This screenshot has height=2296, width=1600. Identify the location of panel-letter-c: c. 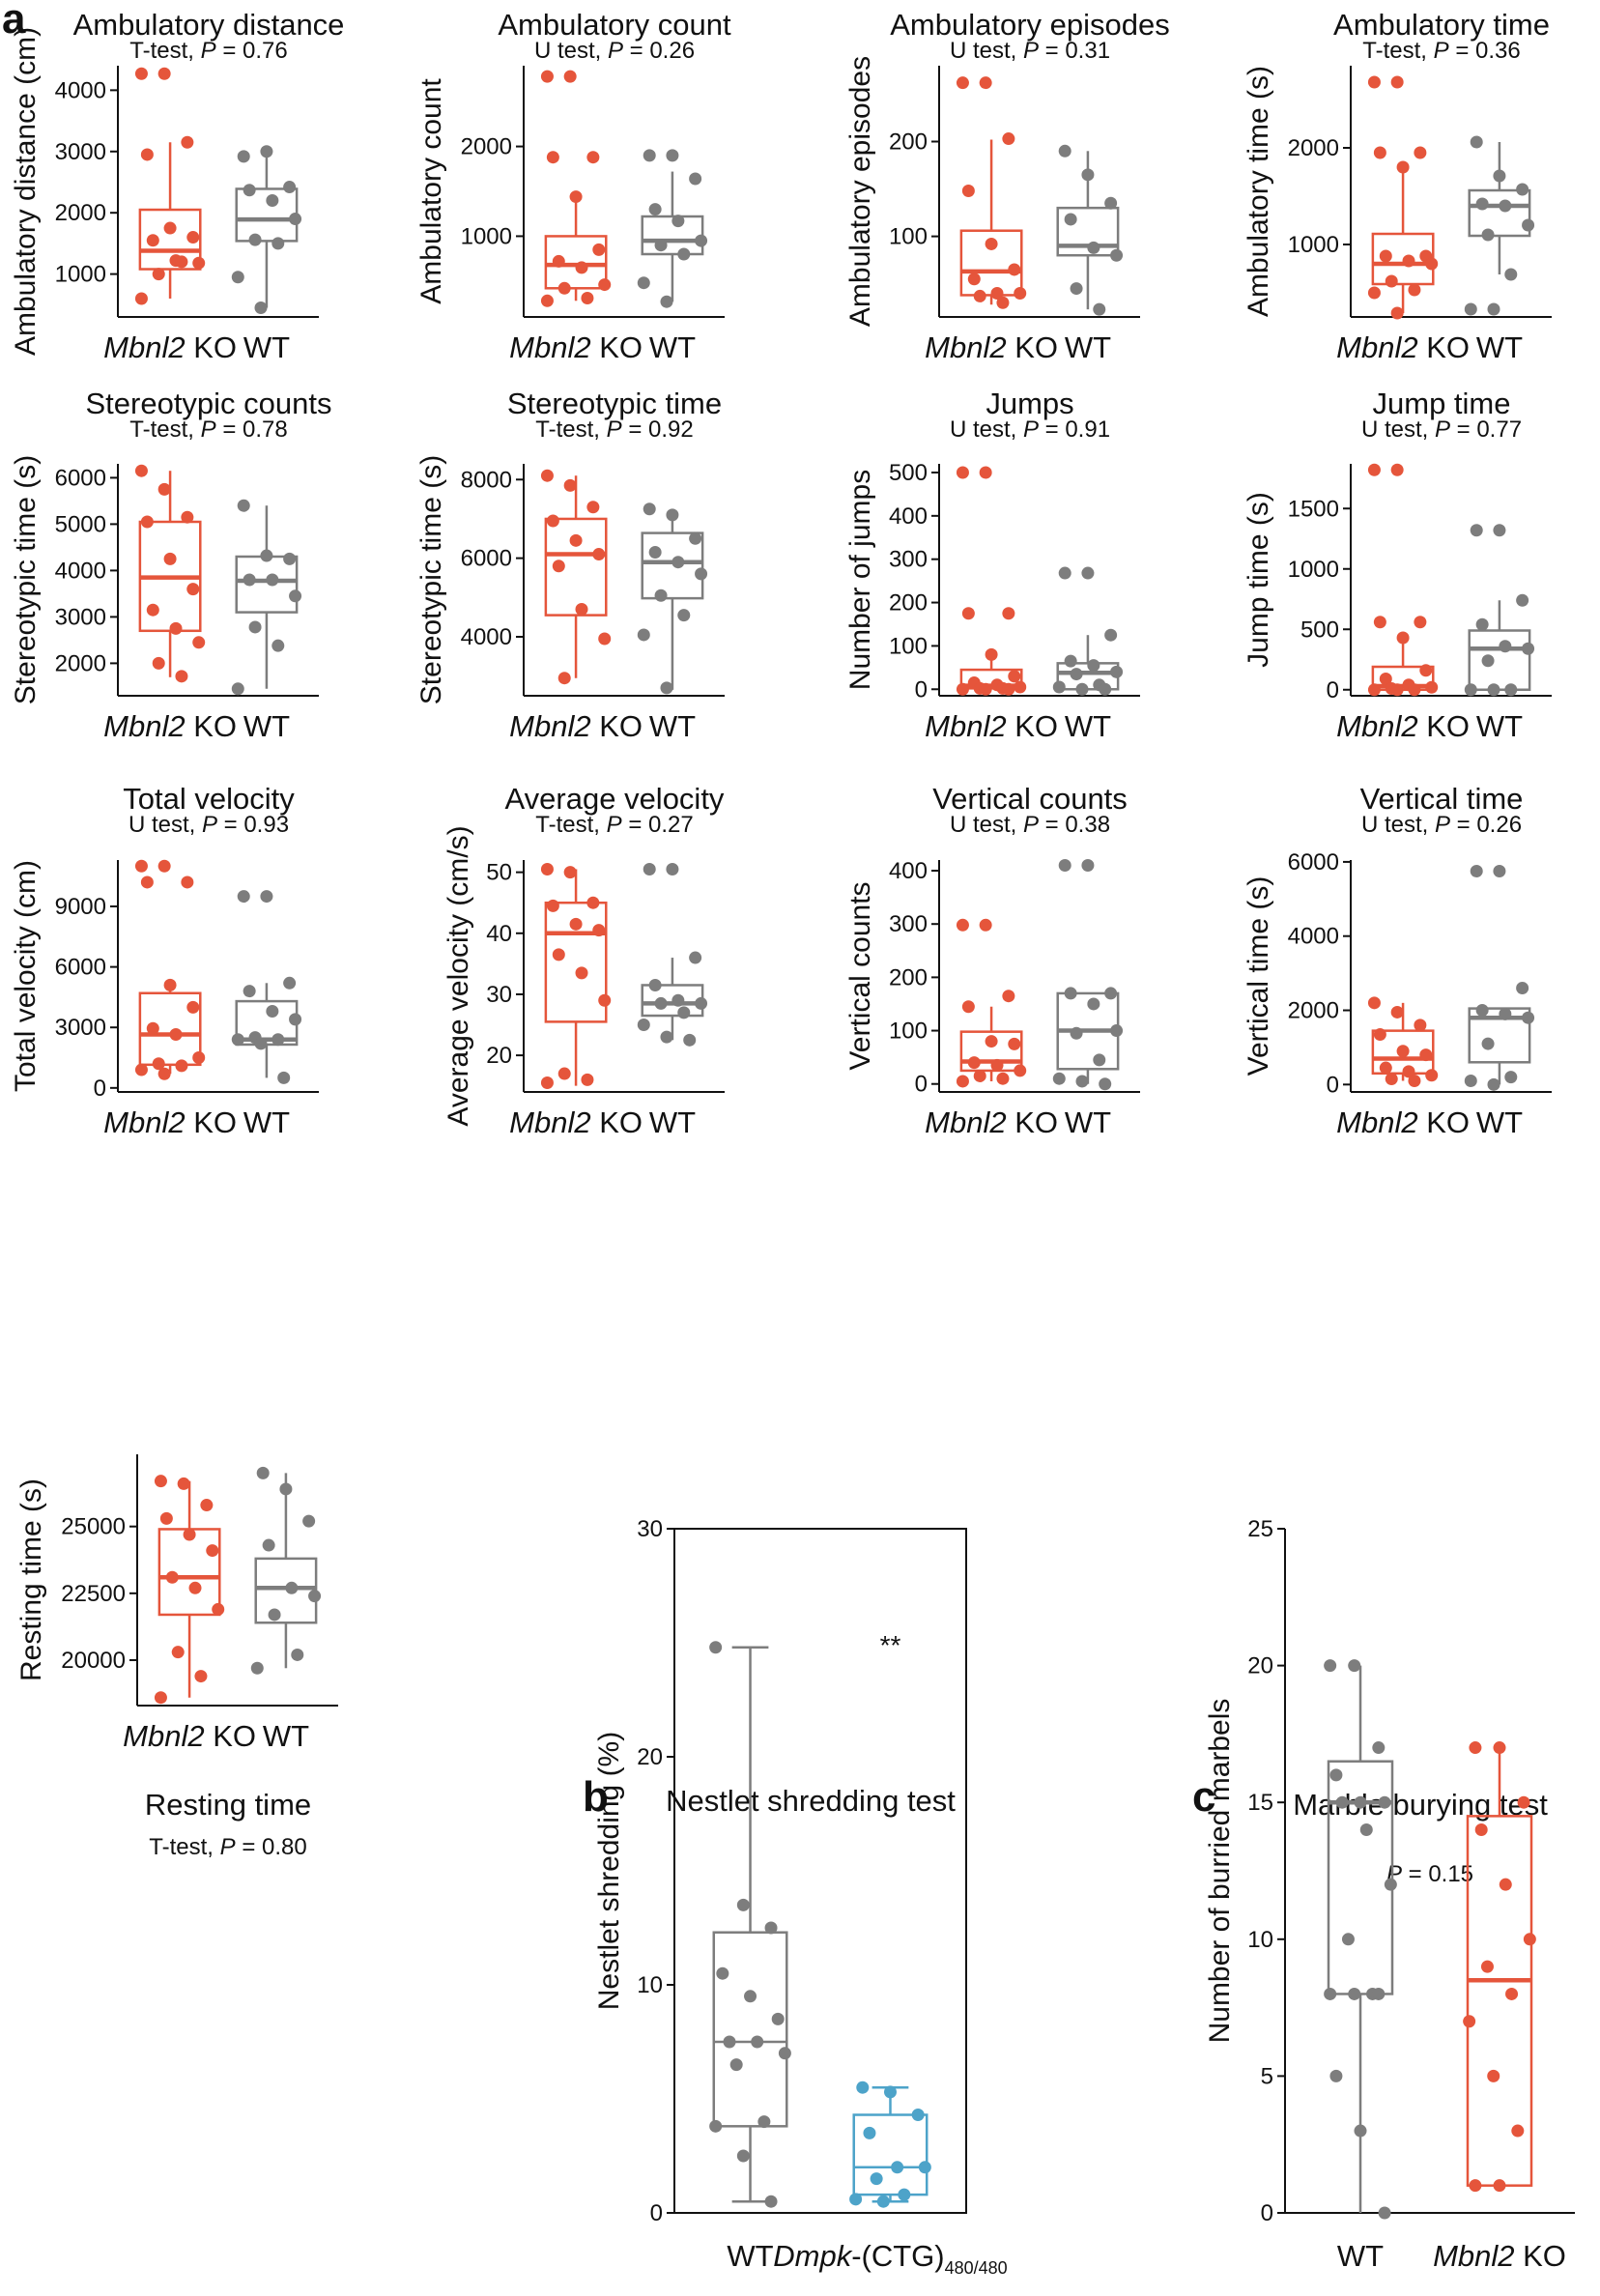
(1203, 1797).